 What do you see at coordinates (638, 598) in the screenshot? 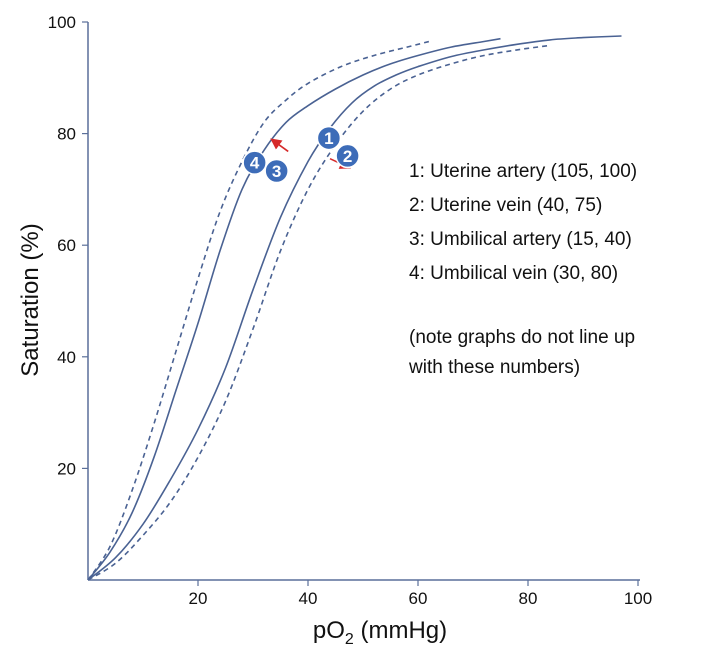
I see `x-tick-label: 100` at bounding box center [638, 598].